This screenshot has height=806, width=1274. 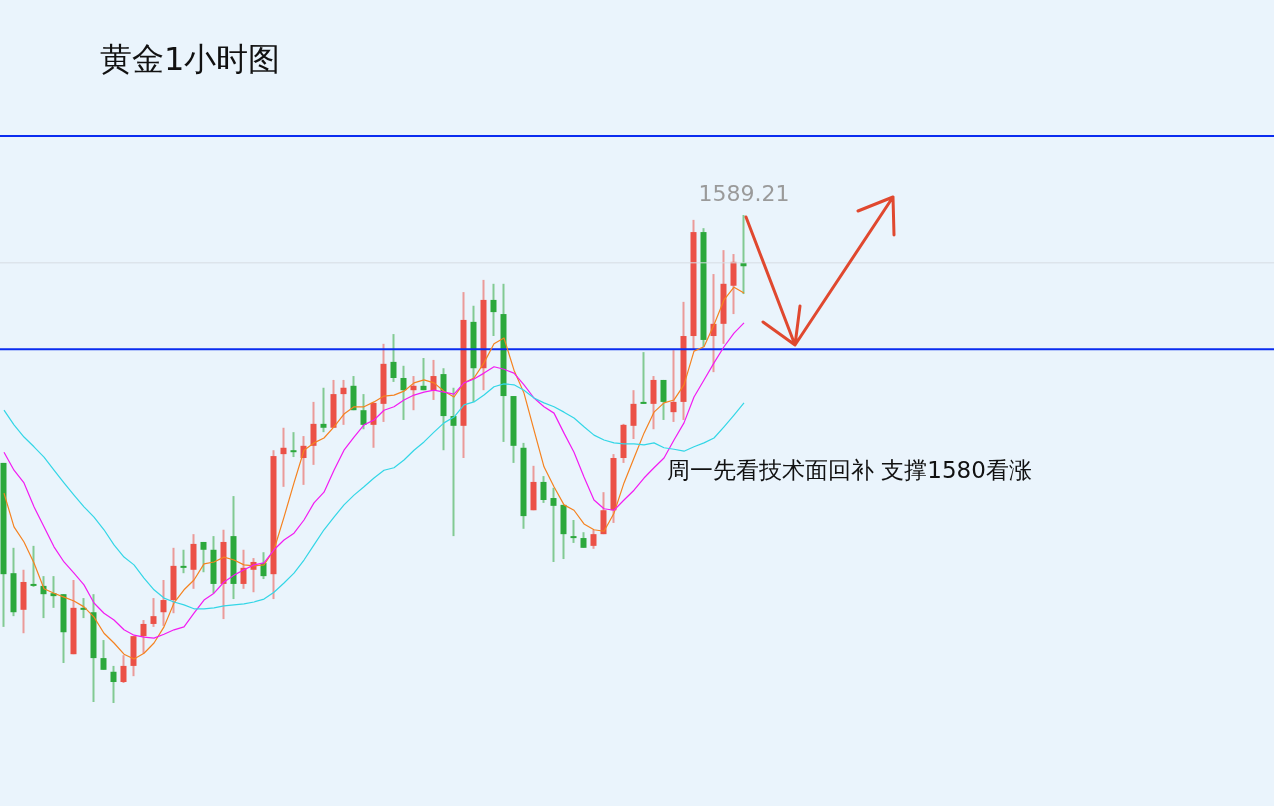 I want to click on annotation: 1589.21, so click(x=744, y=193).